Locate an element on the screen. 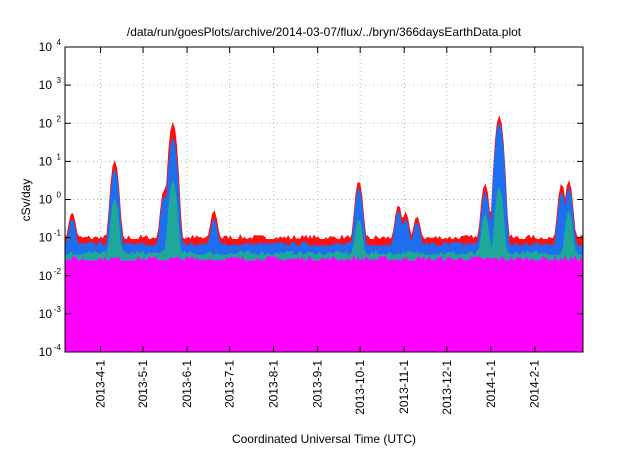 The width and height of the screenshot is (640, 453). x-tick-label: 2013-8-1 is located at coordinates (274, 384).